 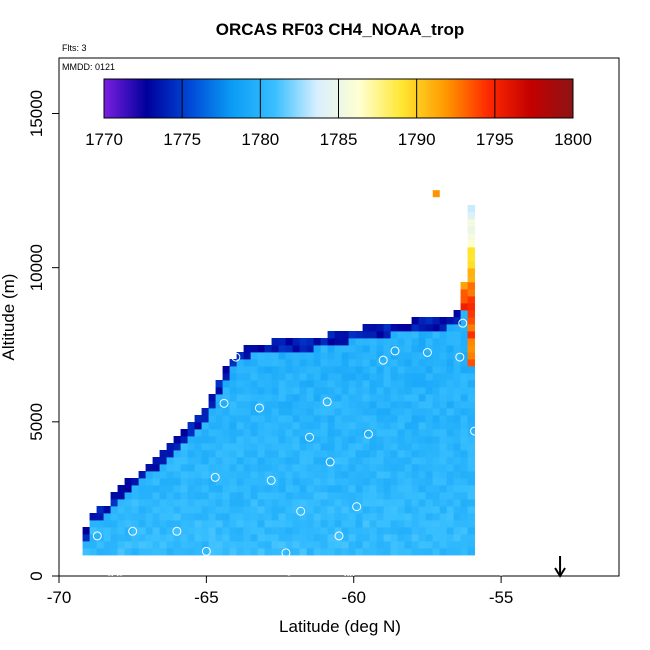 I want to click on y-axis-title: Altitude (m), so click(x=9, y=317).